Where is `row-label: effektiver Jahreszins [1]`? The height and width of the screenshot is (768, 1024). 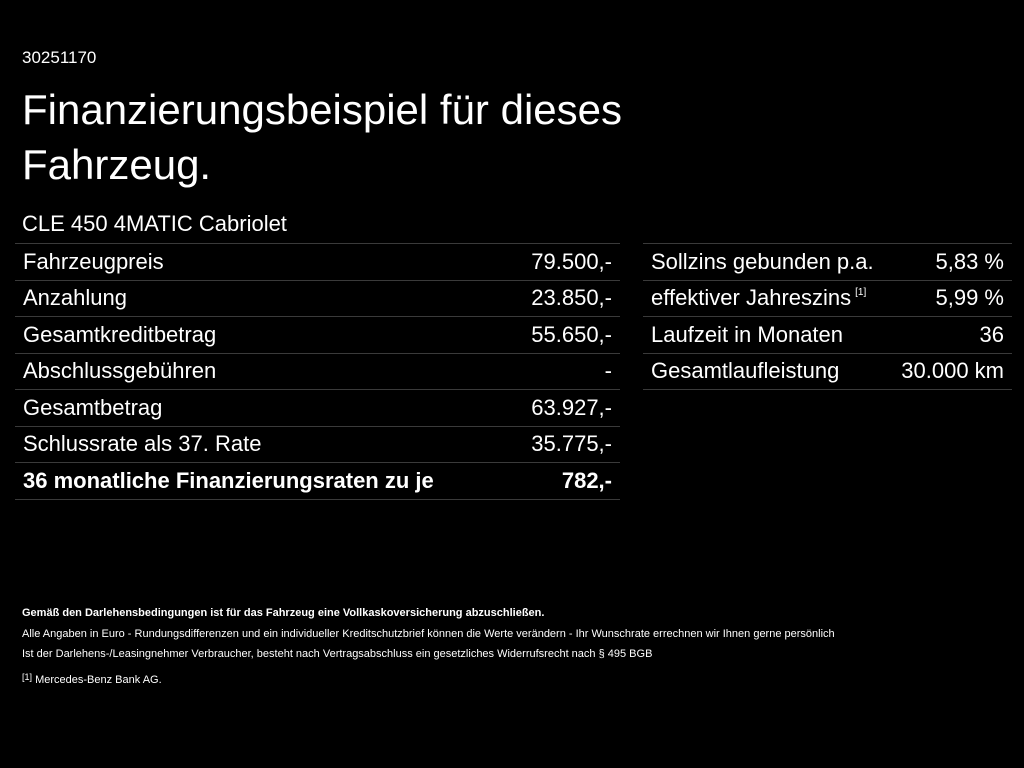
row-label: effektiver Jahreszins [1] is located at coordinates (758, 298).